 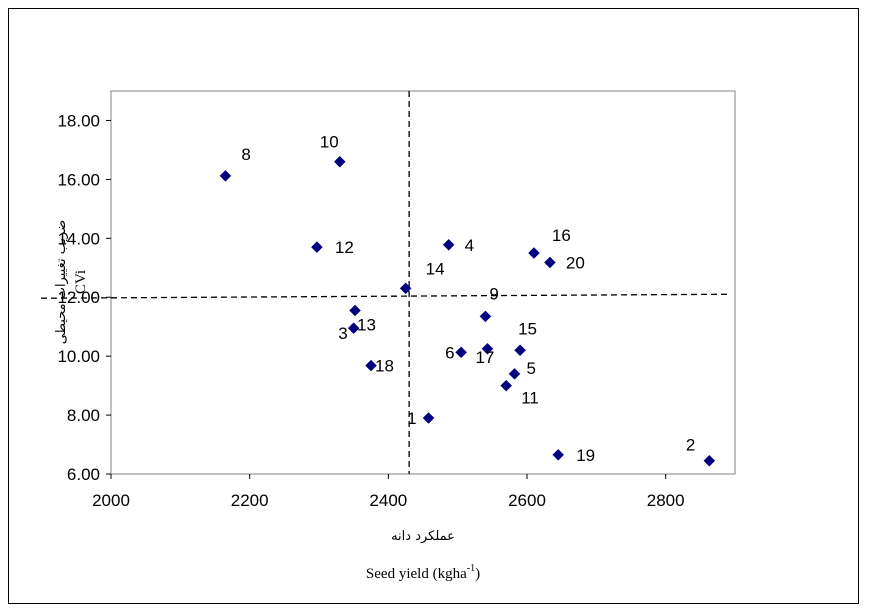 I want to click on data-point-label: 5, so click(x=531, y=368).